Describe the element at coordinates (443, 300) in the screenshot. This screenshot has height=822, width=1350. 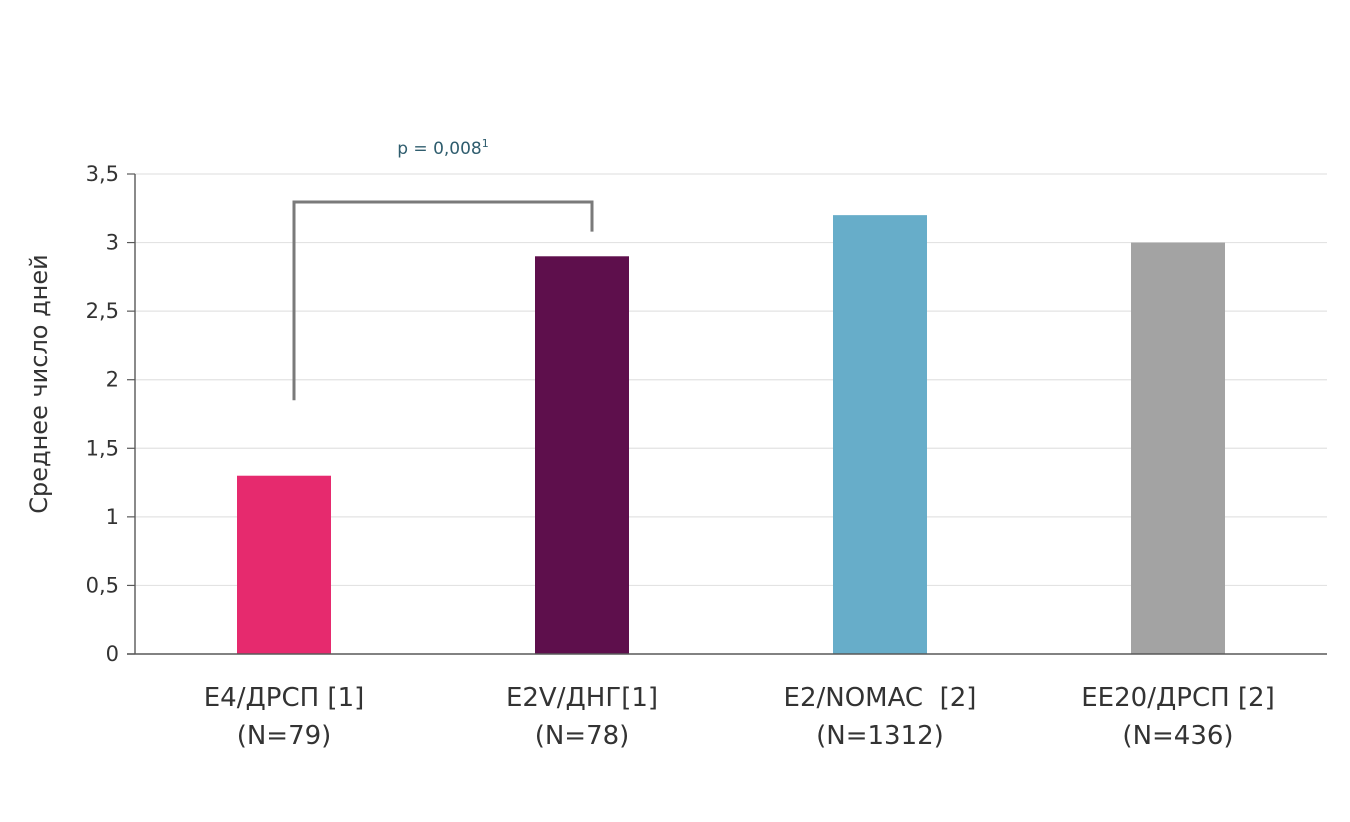
I see `significance-bracket` at that location.